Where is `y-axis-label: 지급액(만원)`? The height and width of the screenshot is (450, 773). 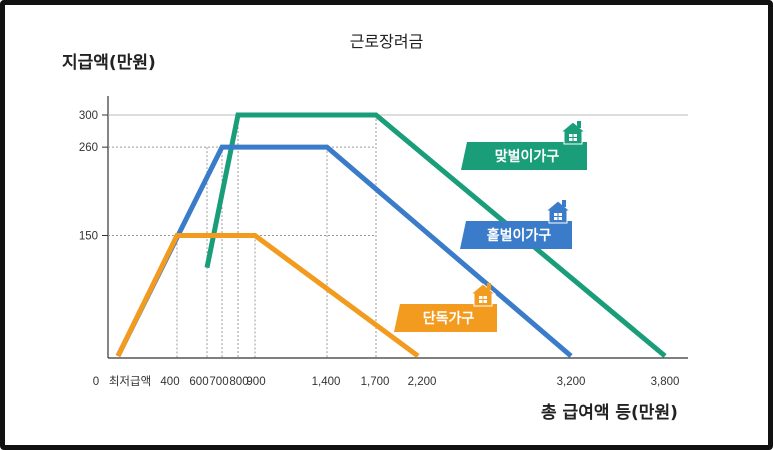
y-axis-label: 지급액(만원) is located at coordinates (109, 63).